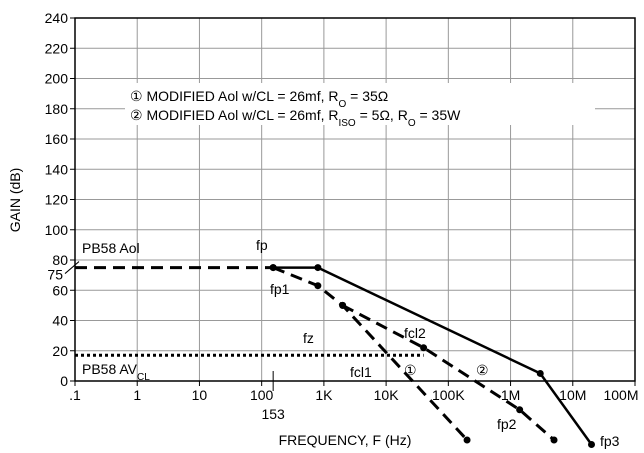  What do you see at coordinates (55, 275) in the screenshot?
I see `y-tick-label: 75` at bounding box center [55, 275].